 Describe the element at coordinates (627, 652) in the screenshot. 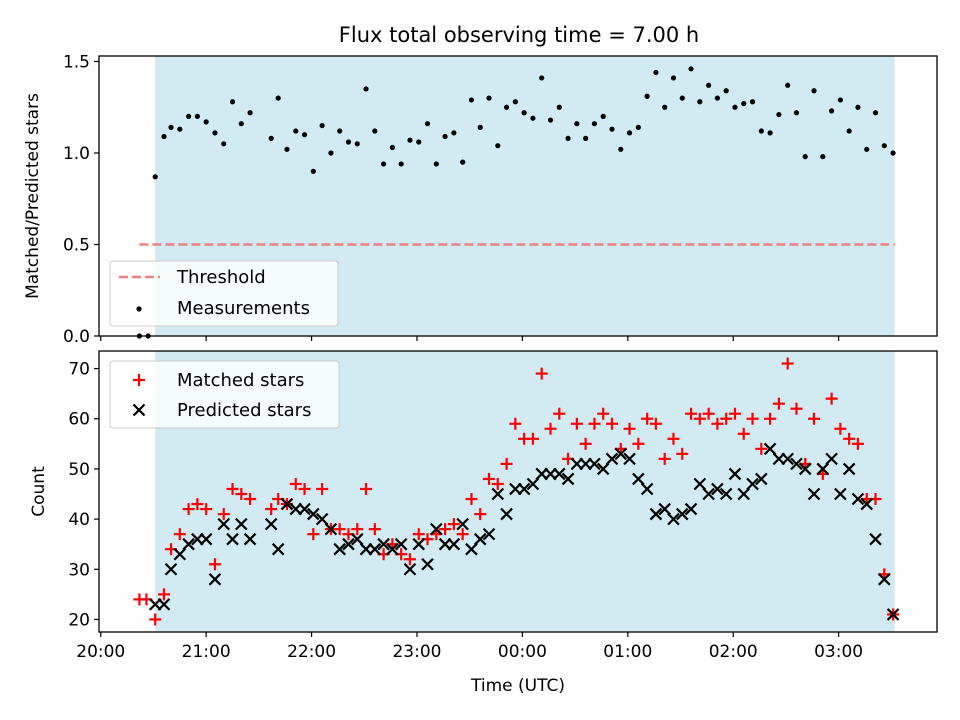

I see `x-tick-label: 01:00` at that location.